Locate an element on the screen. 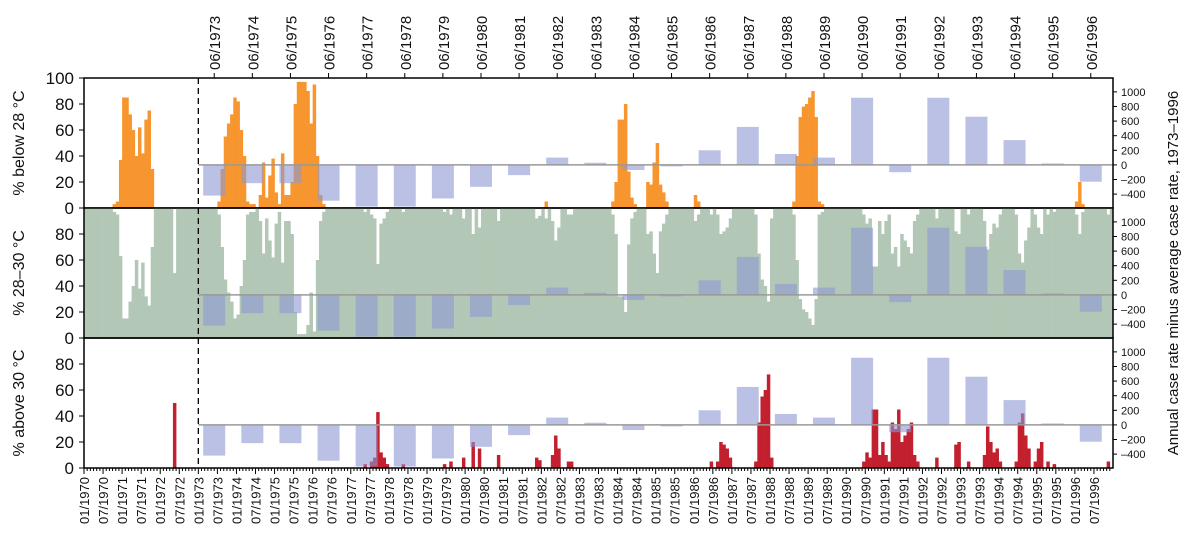 The width and height of the screenshot is (1186, 537). x-tick-label: 07/1973 is located at coordinates (217, 500).